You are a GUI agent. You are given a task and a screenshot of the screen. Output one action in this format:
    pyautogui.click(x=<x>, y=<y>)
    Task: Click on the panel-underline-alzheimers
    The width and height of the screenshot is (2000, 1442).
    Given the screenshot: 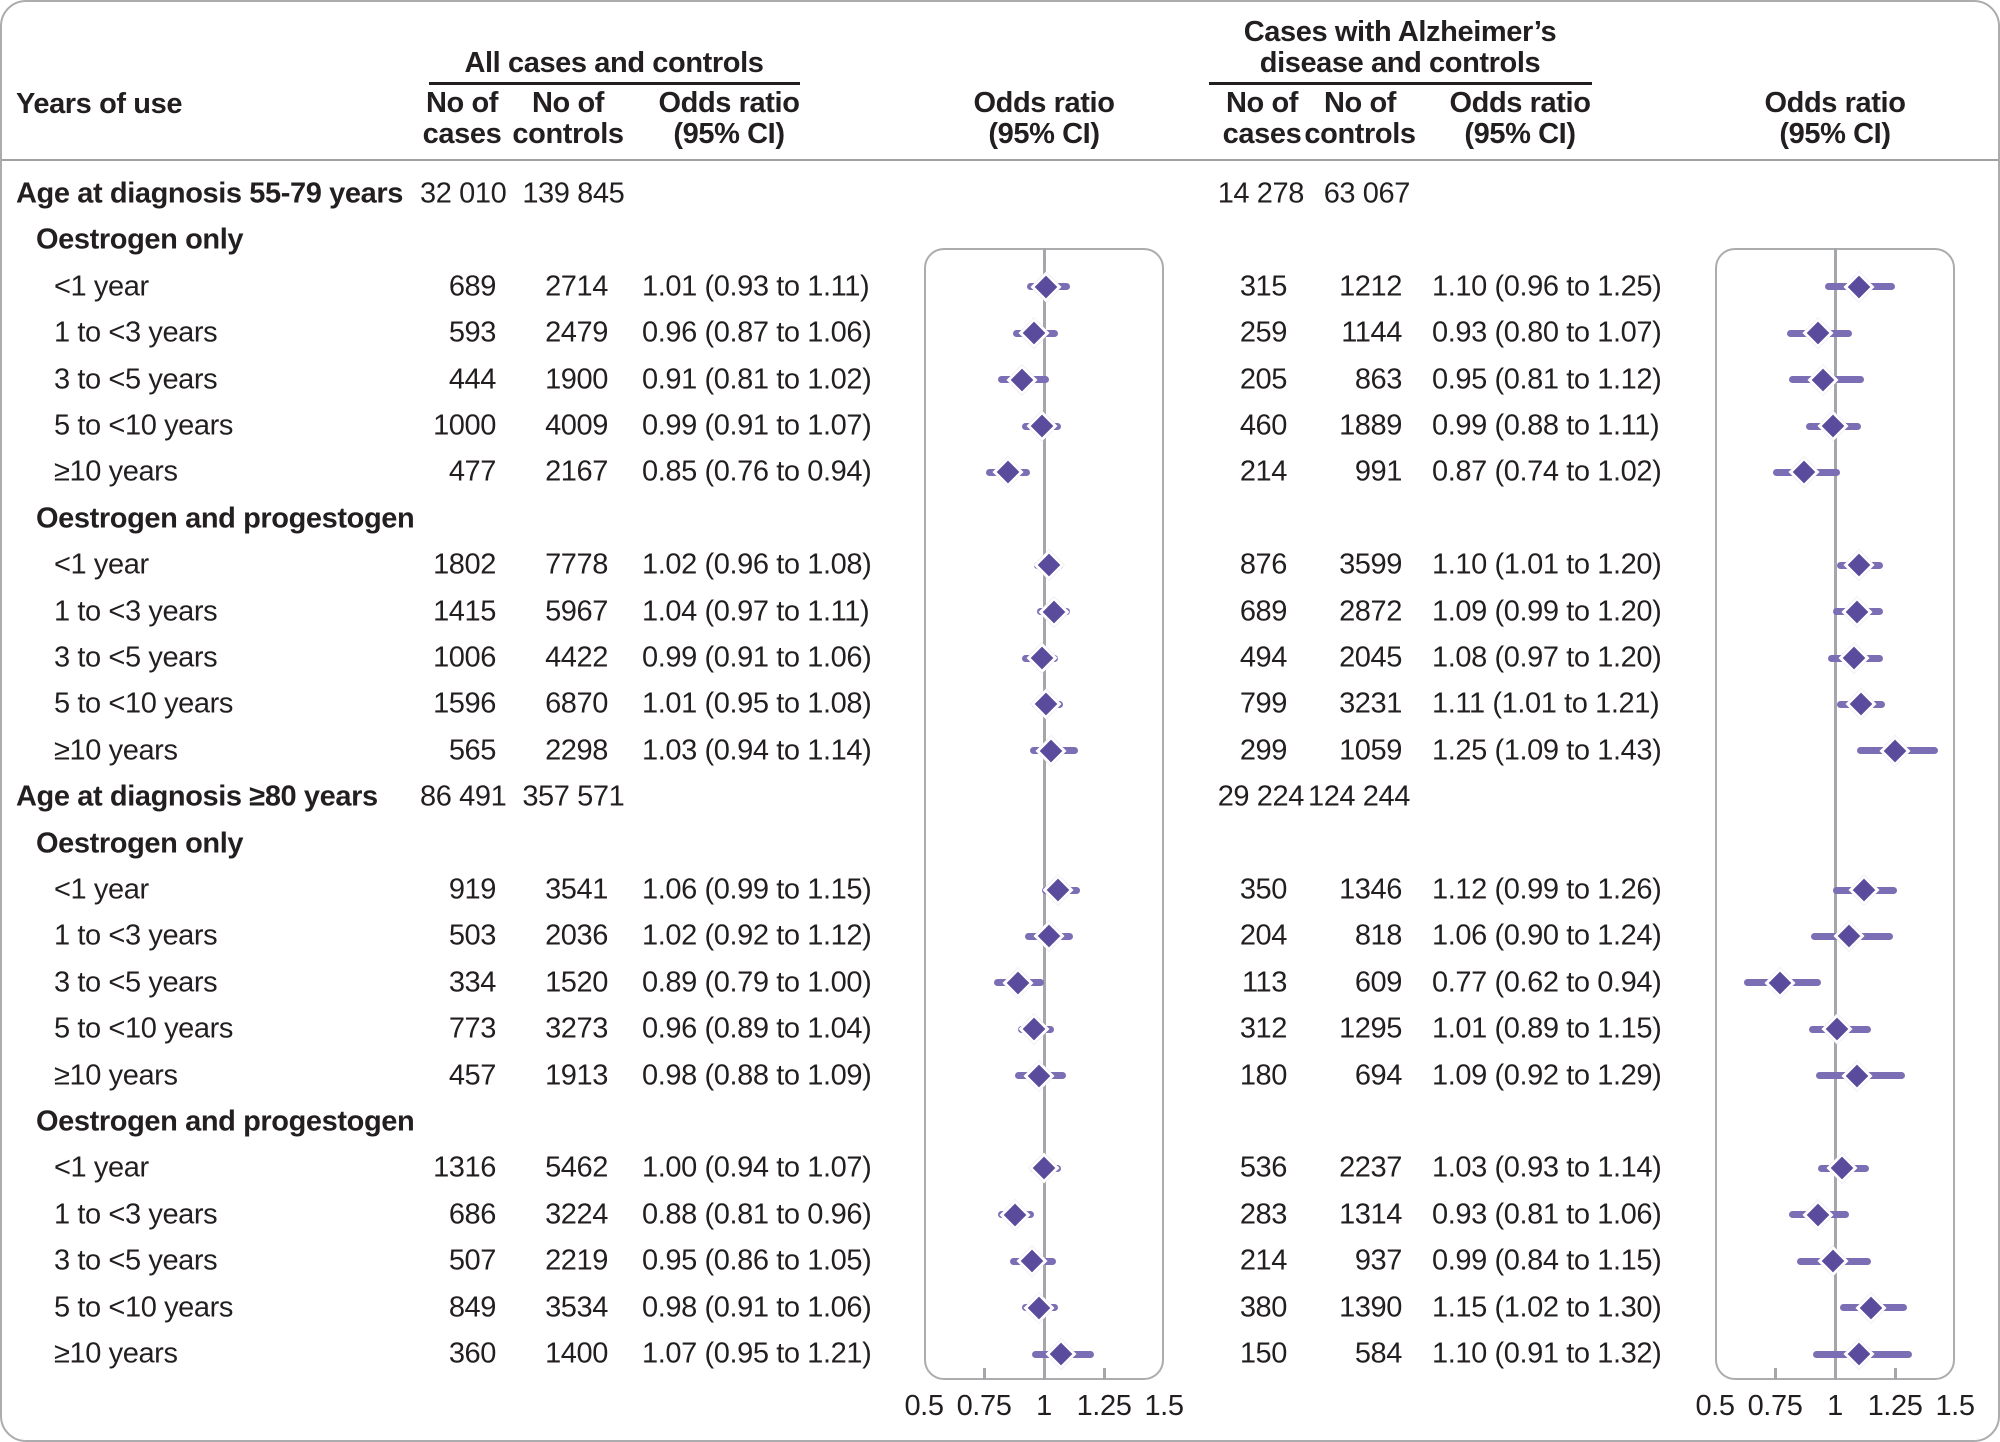 What is the action you would take?
    pyautogui.click(x=1400, y=83)
    